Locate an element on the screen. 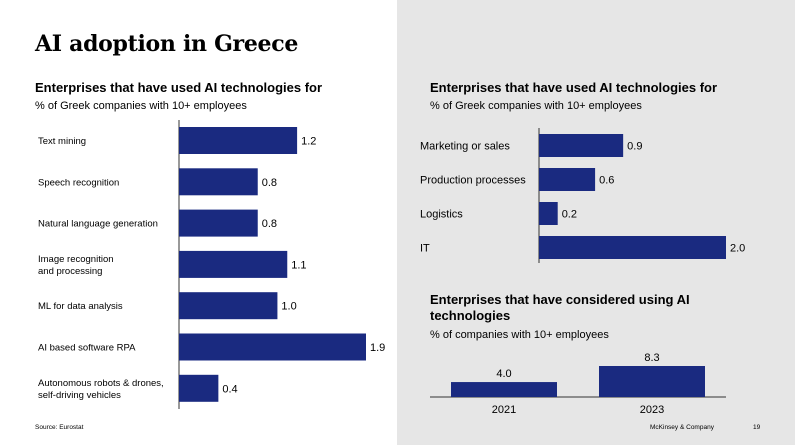 This screenshot has height=445, width=795. chart2-value-label: 0.9 is located at coordinates (634, 147).